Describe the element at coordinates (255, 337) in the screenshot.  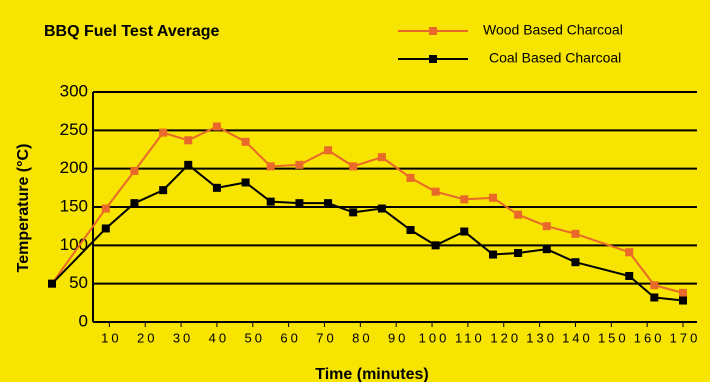
I see `x-tick-label: 50` at that location.